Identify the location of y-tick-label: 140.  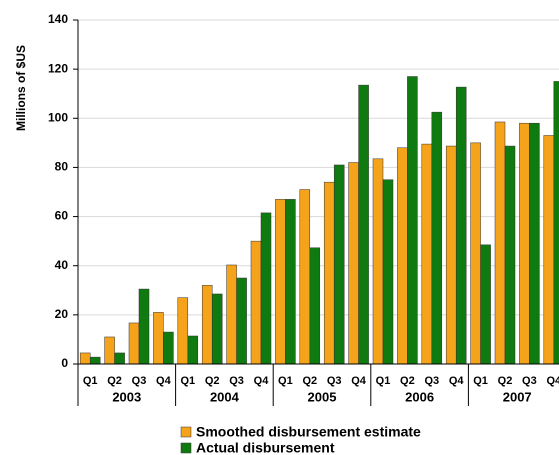
(58, 19).